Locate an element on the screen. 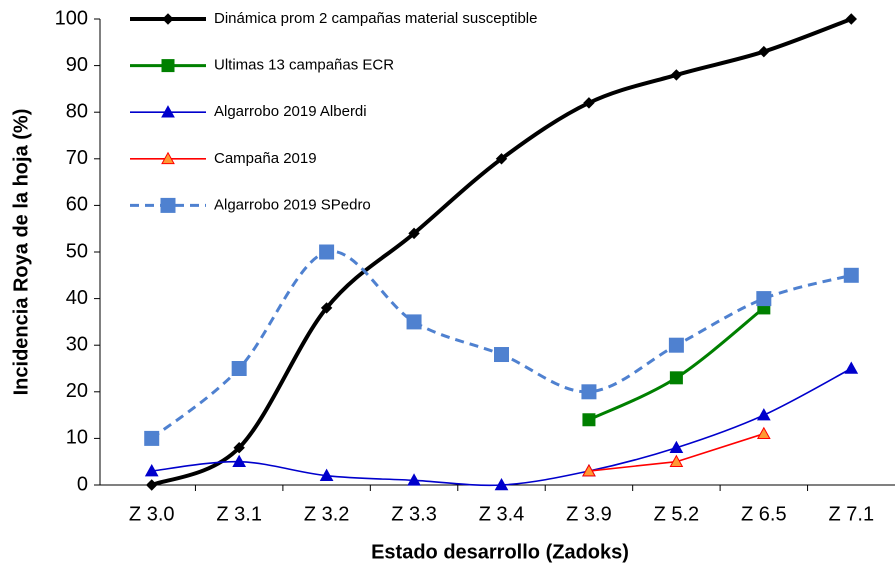  x-tick-label: Z 3.2 is located at coordinates (327, 514).